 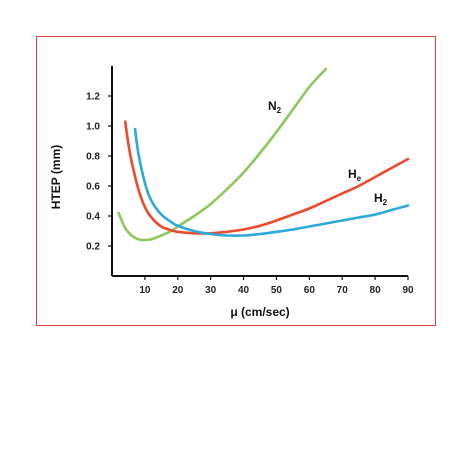 I want to click on series-line-he, so click(x=266, y=177).